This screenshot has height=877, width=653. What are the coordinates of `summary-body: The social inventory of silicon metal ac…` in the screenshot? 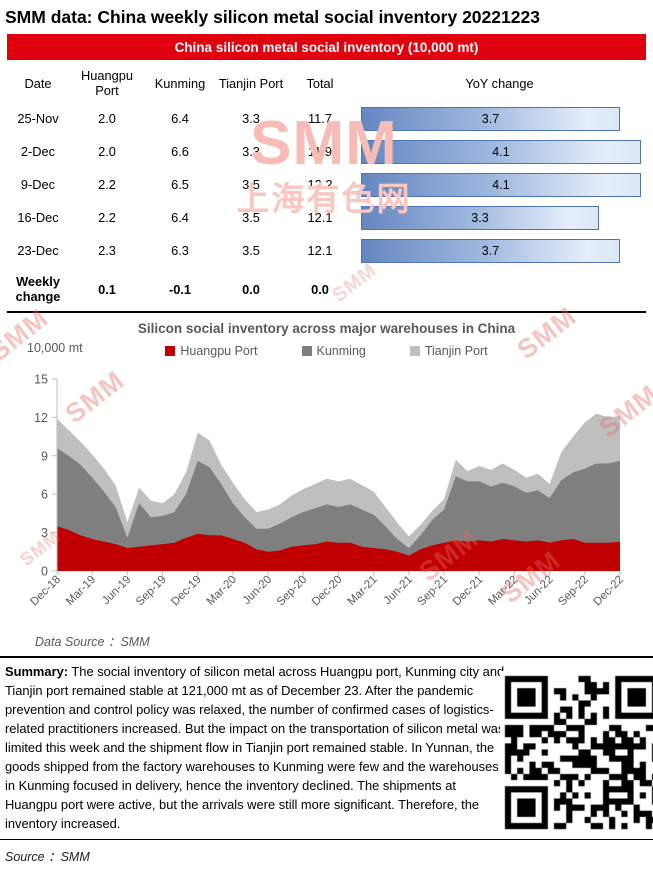 It's located at (255, 747).